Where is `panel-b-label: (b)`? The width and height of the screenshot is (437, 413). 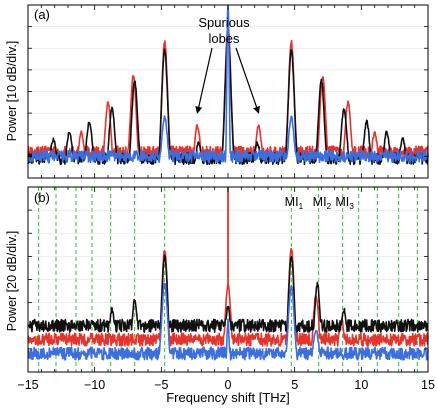 panel-b-label: (b) is located at coordinates (42, 197).